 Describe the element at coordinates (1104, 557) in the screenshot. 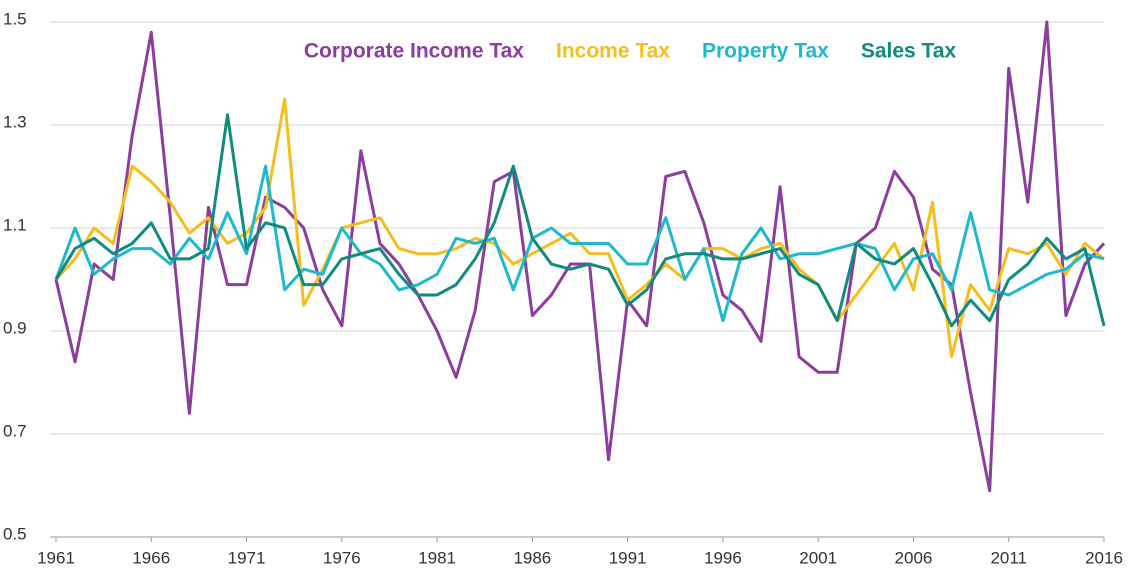

I see `x-tick-label: 2016` at that location.